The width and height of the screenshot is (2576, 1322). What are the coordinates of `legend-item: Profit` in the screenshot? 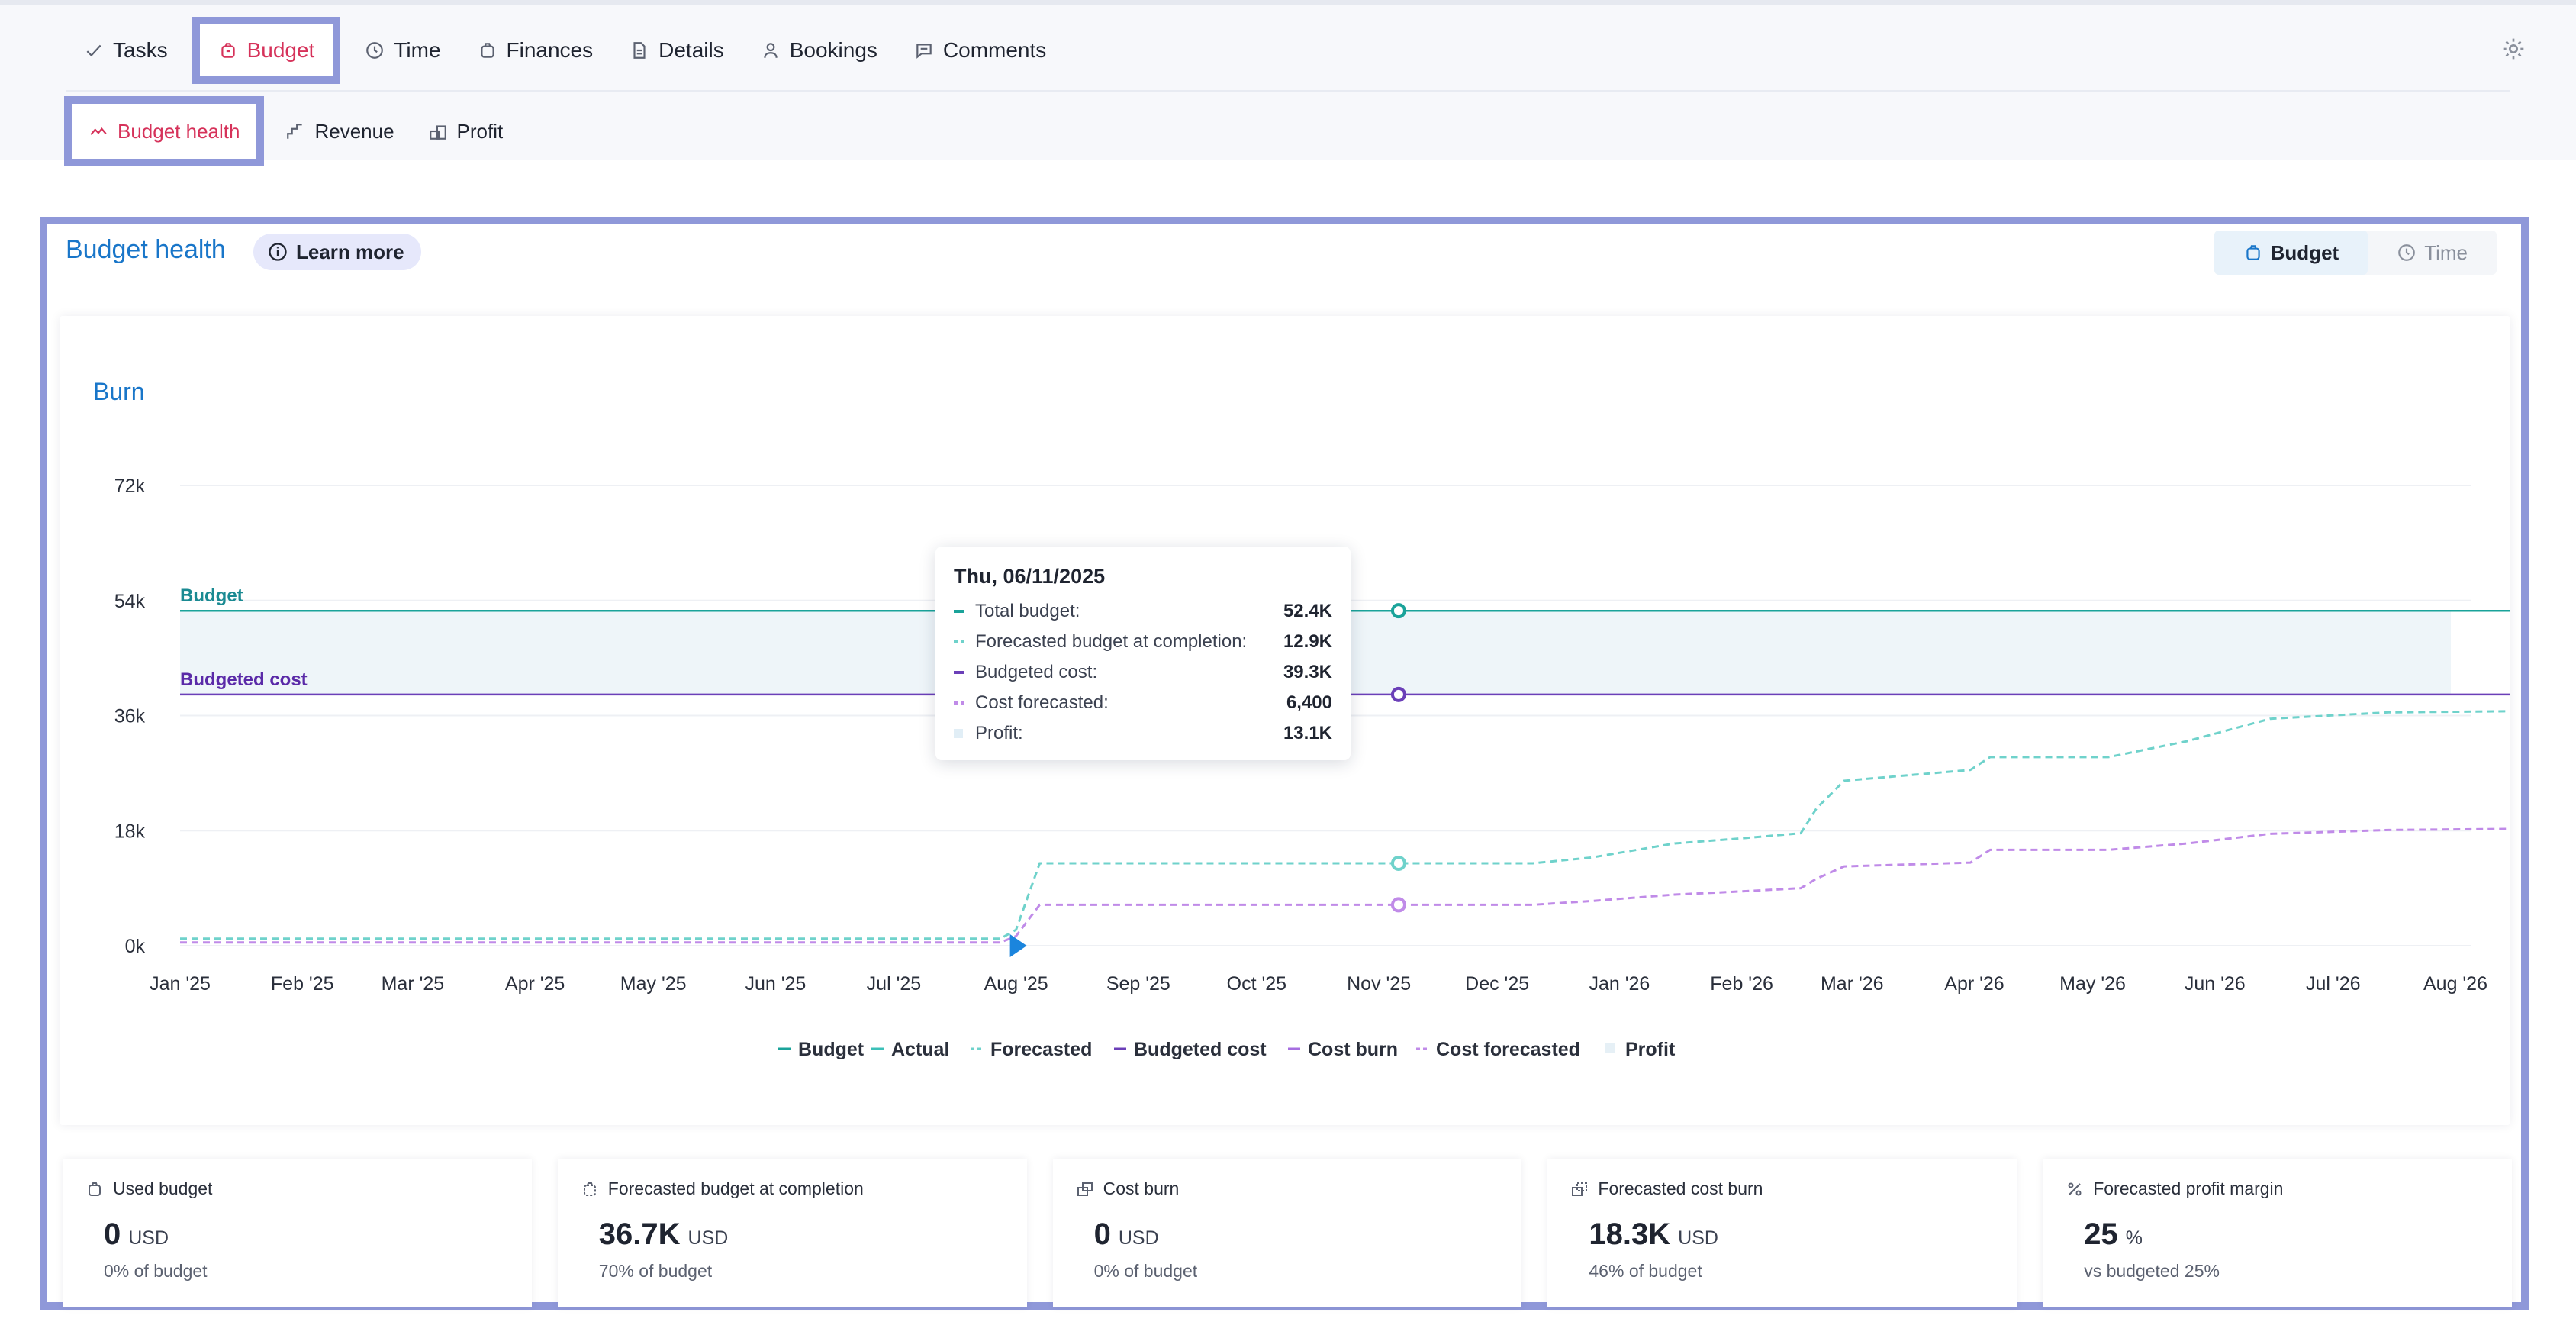 It's located at (1650, 1049).